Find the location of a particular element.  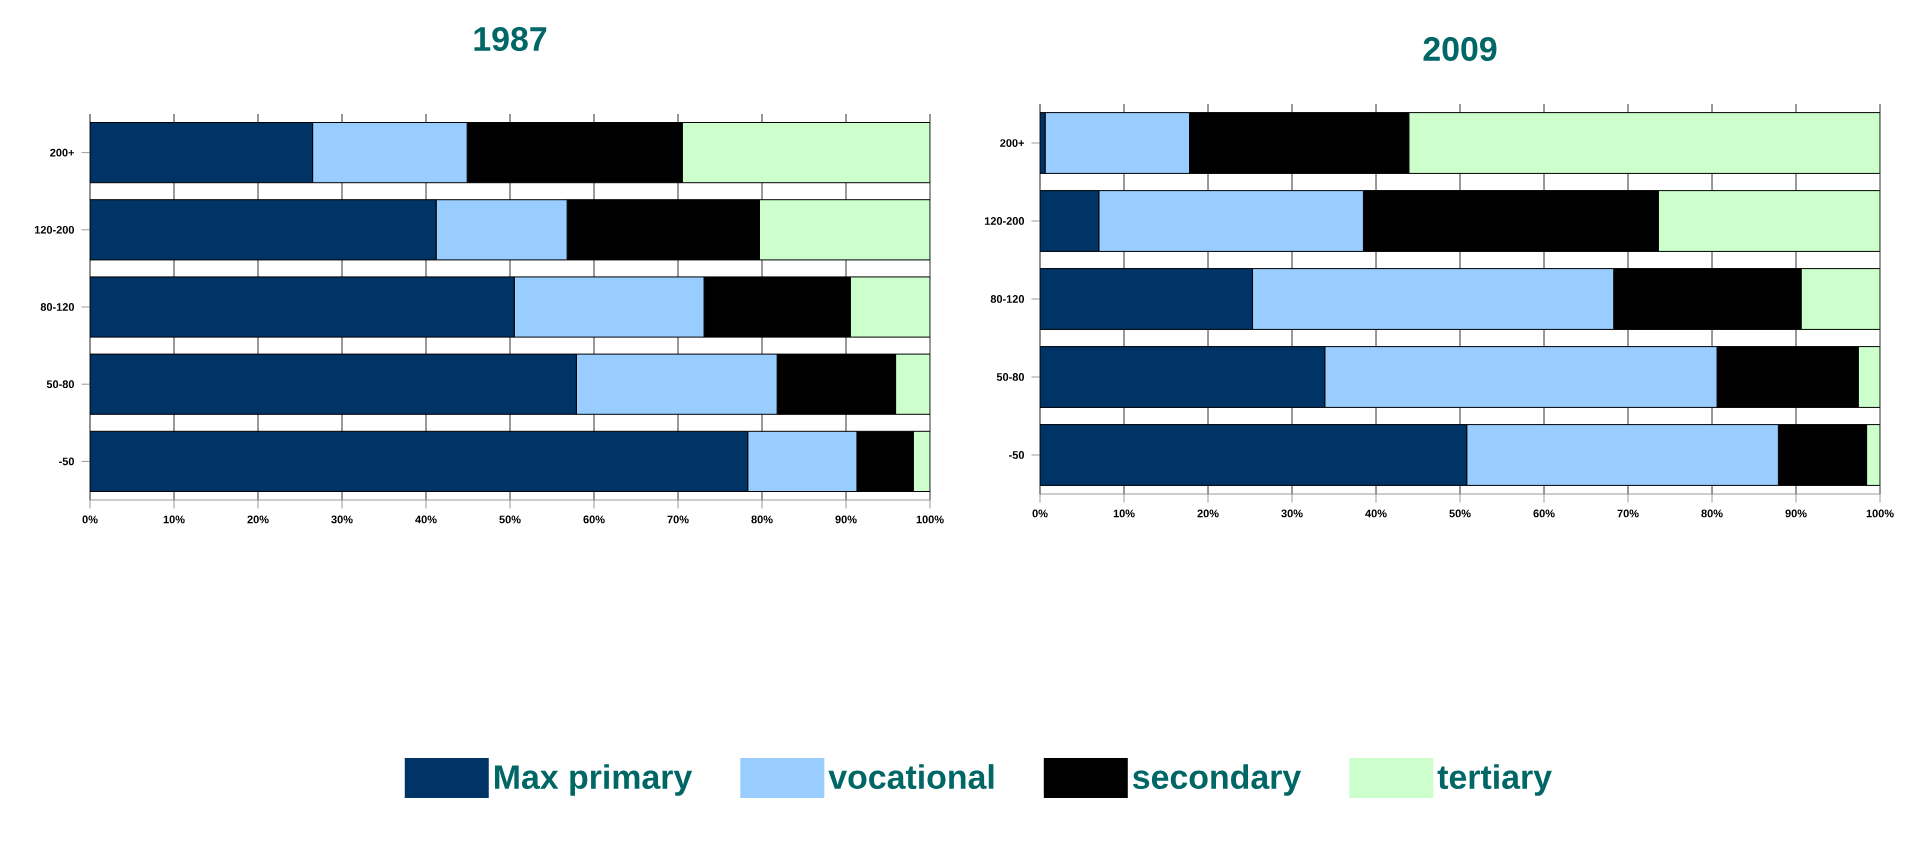

chart-title: 2009 is located at coordinates (1460, 49).